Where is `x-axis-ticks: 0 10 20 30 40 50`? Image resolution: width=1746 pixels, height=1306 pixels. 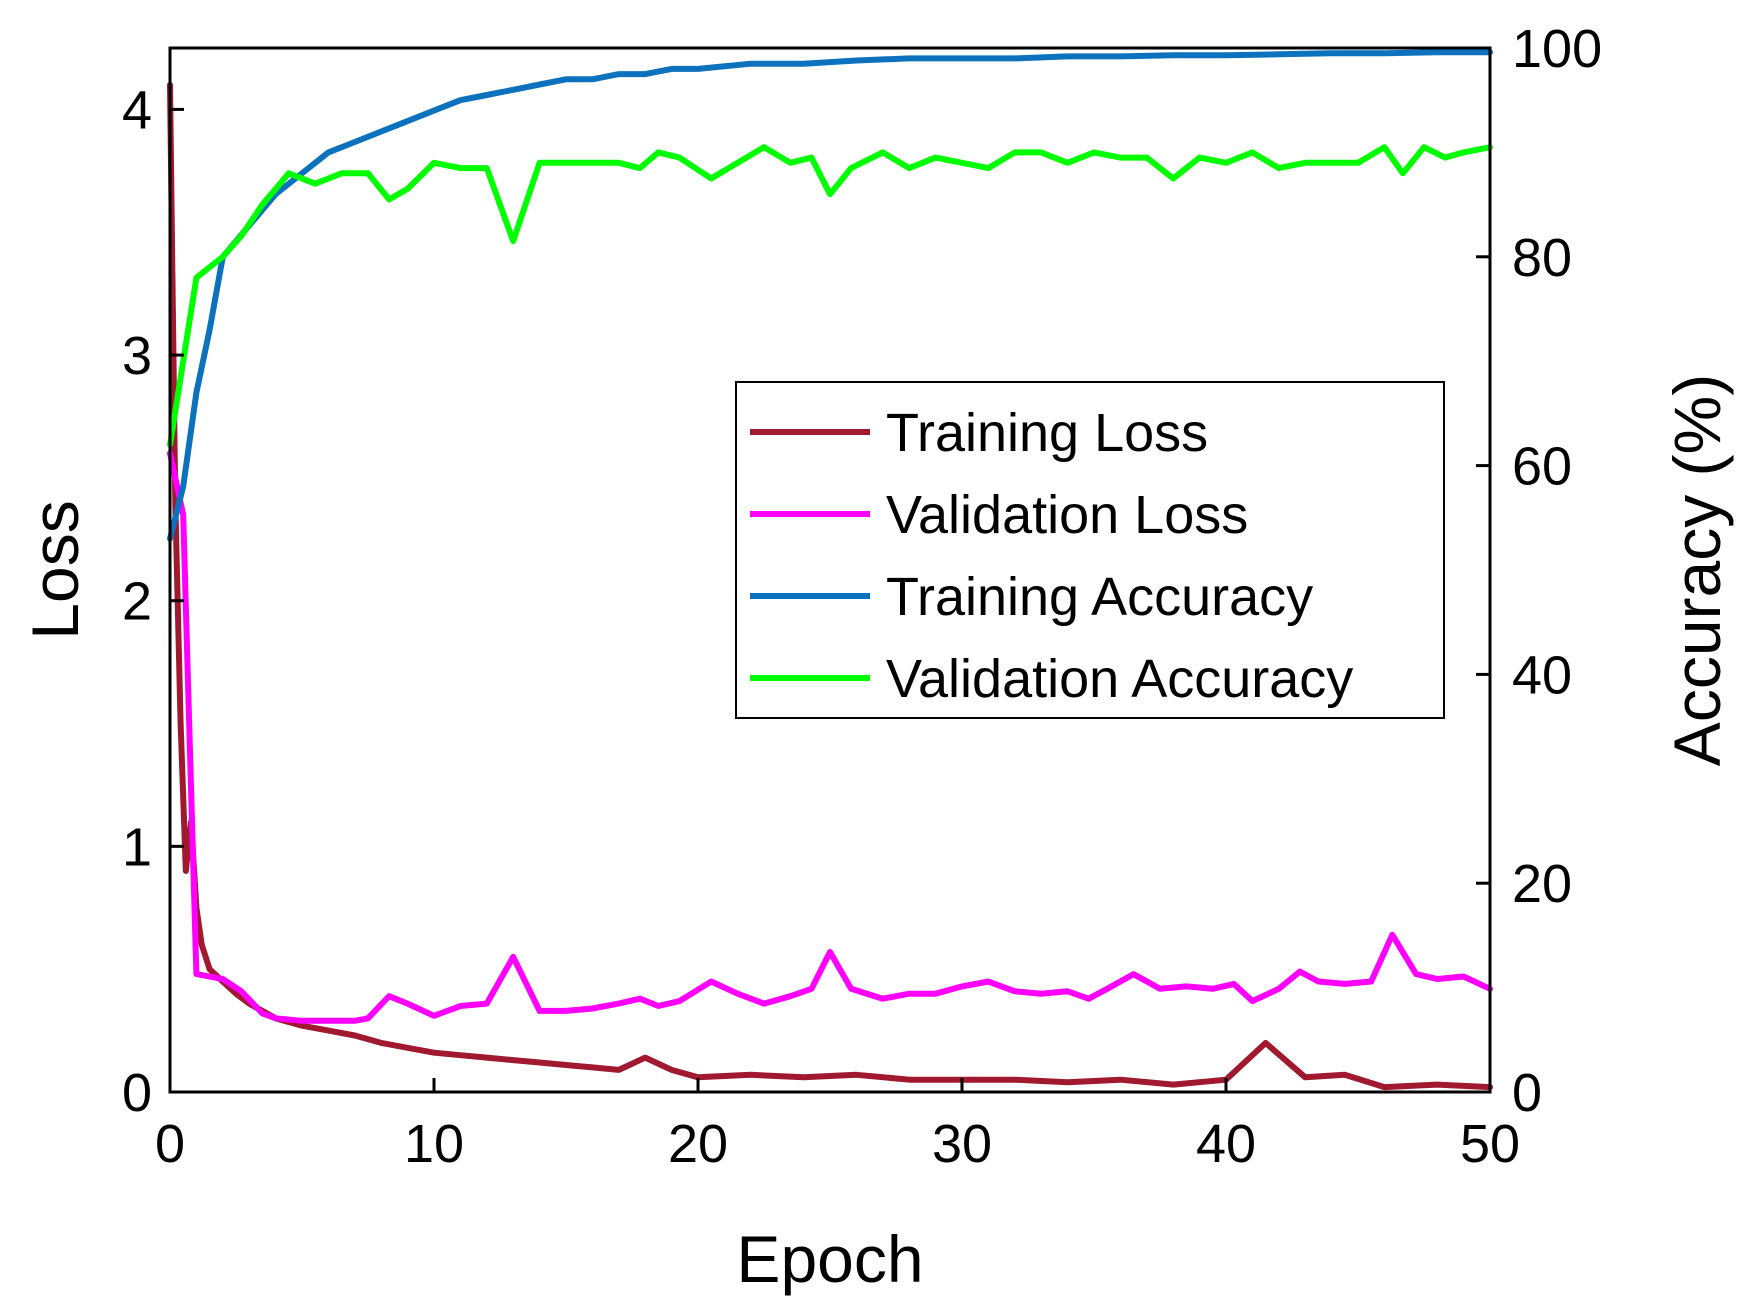 x-axis-ticks: 0 10 20 30 40 50 is located at coordinates (837, 1126).